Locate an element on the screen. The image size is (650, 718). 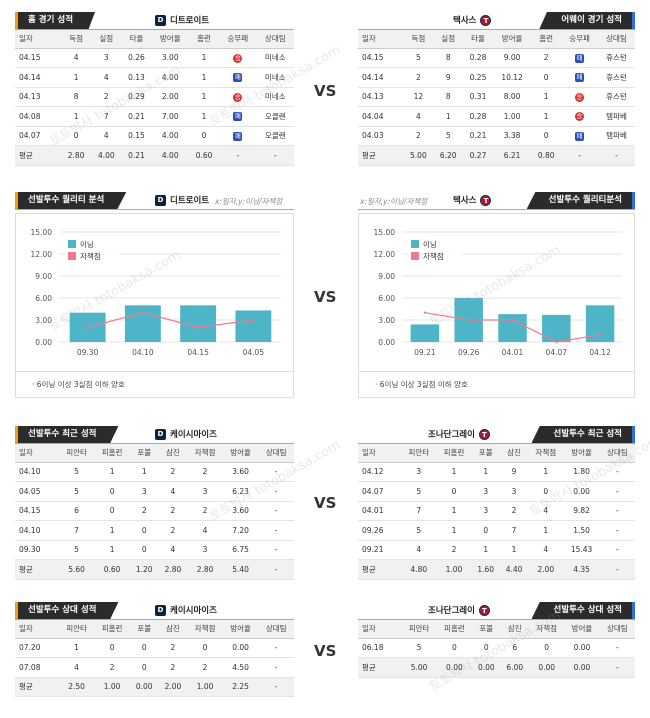
table-row: 04.10 5 1 1 2 2 3.60- is located at coordinates (154, 472).